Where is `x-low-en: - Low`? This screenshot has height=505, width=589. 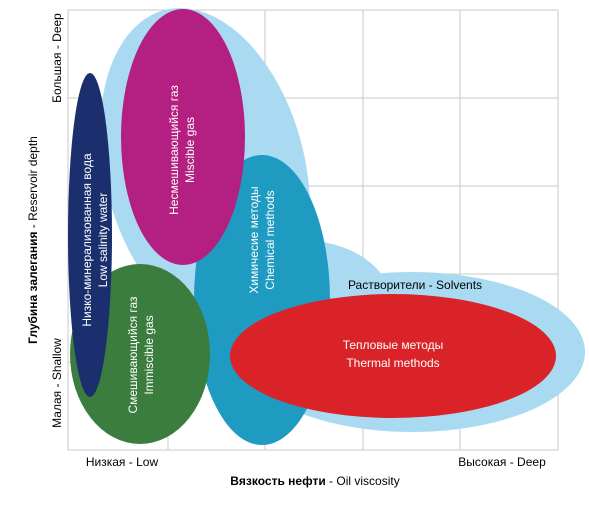 x-low-en: - Low is located at coordinates (144, 462).